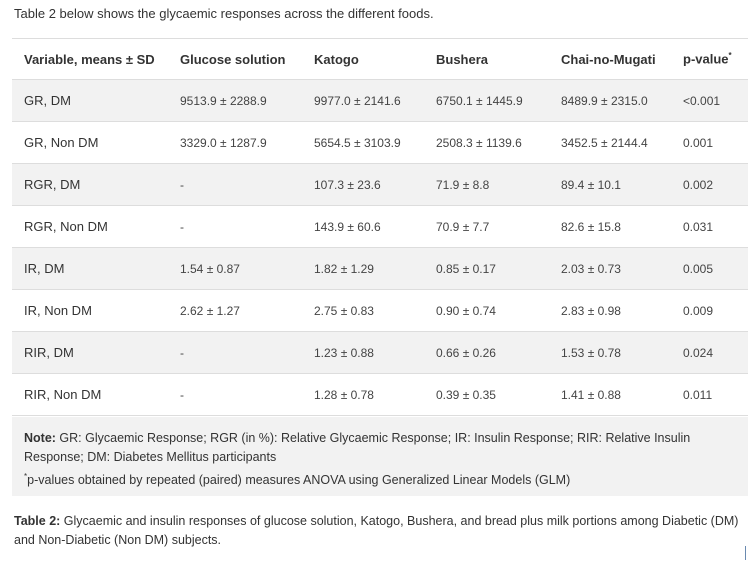  Describe the element at coordinates (709, 352) in the screenshot. I see `cell-p-value: 0.024` at that location.